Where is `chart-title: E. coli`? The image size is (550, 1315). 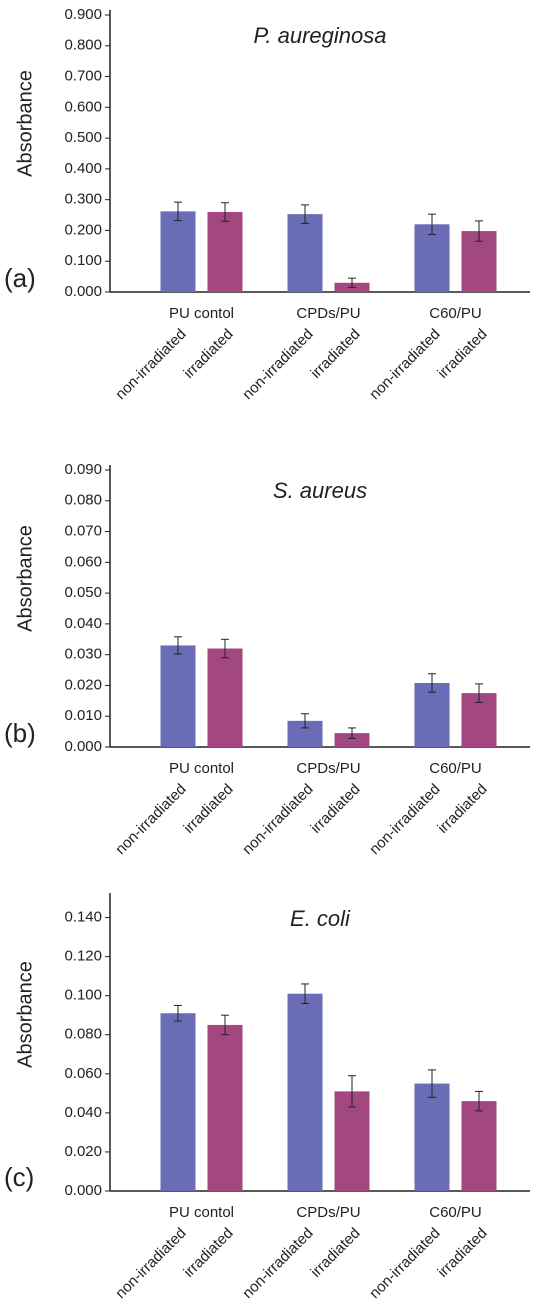 chart-title: E. coli is located at coordinates (320, 918).